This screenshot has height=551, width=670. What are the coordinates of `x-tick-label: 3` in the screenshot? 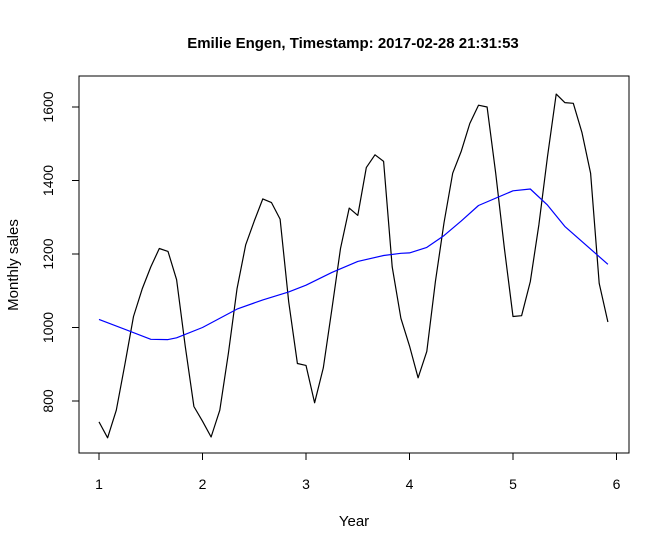 It's located at (306, 484).